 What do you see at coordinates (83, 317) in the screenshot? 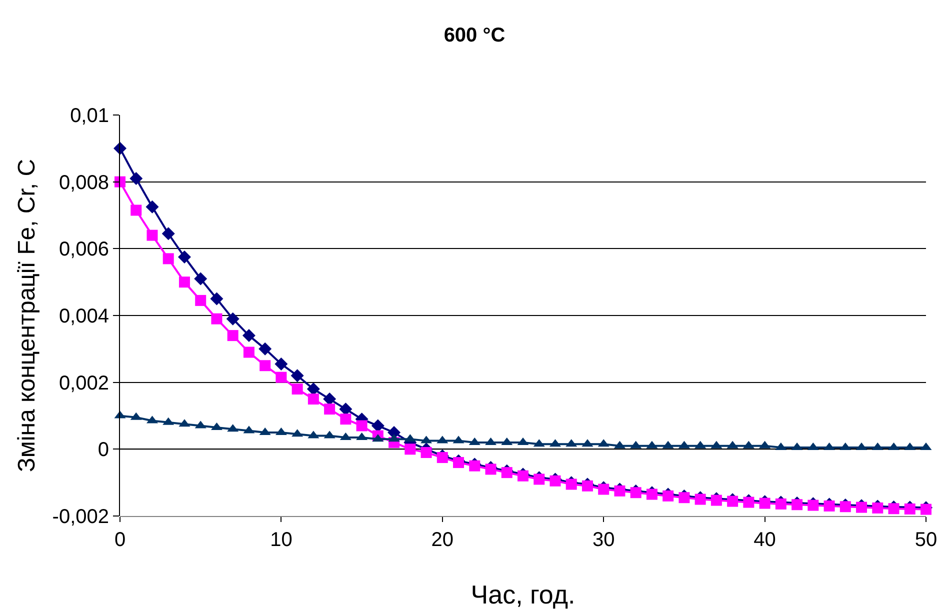
I see `y-tick-label: 0,004` at bounding box center [83, 317].